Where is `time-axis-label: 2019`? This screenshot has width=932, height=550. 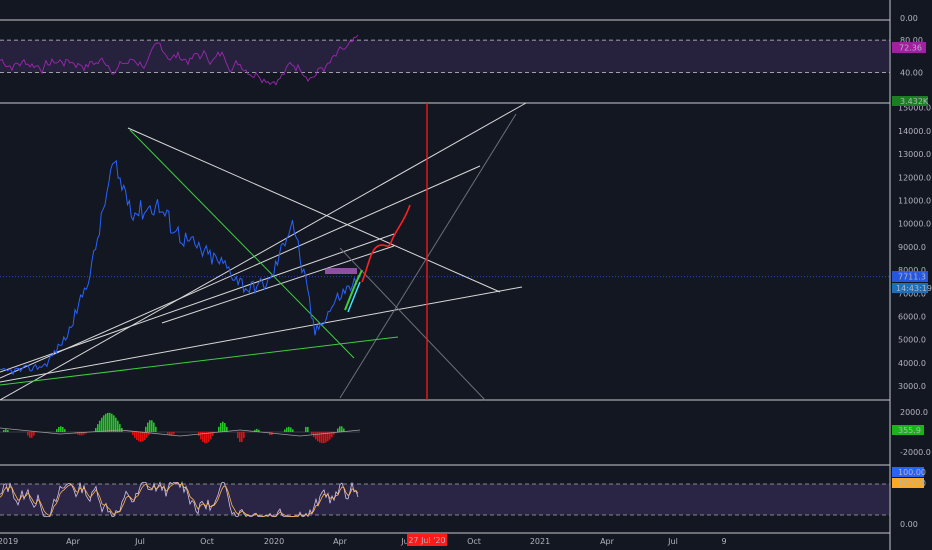 time-axis-label: 2019 is located at coordinates (9, 541).